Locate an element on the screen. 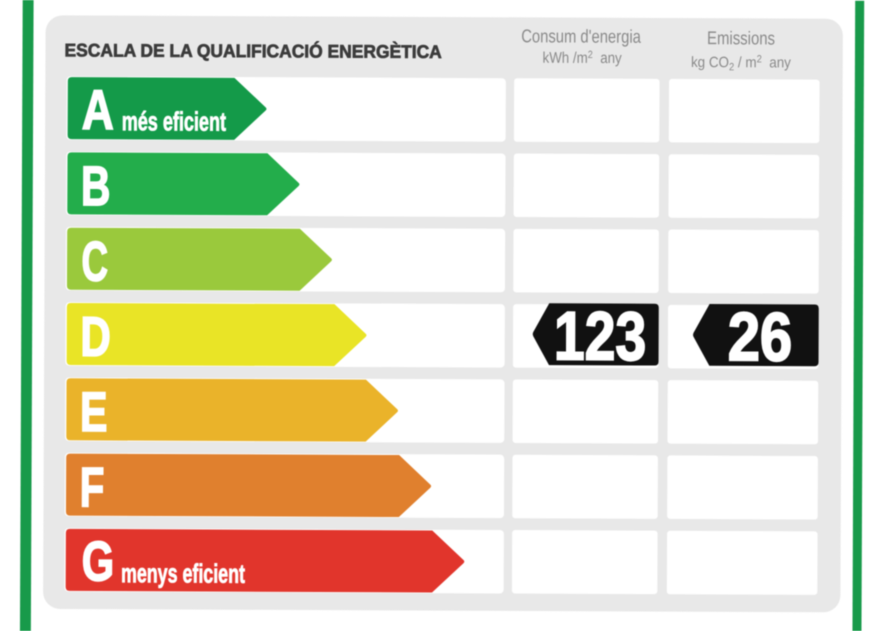 This screenshot has width=880, height=631. svg-text: més eficient is located at coordinates (174, 121).